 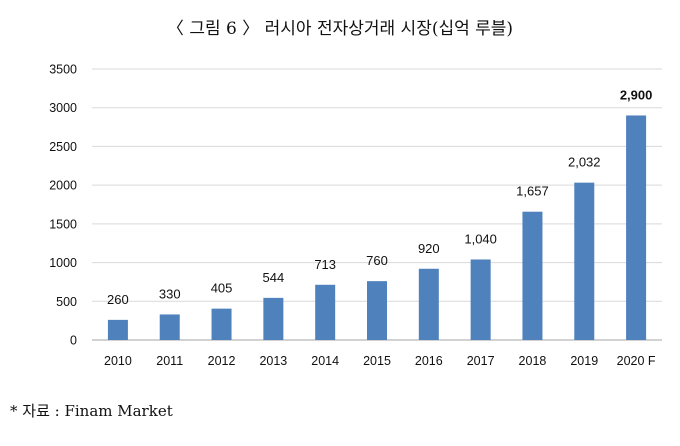 What do you see at coordinates (170, 293) in the screenshot?
I see `data-label: 330` at bounding box center [170, 293].